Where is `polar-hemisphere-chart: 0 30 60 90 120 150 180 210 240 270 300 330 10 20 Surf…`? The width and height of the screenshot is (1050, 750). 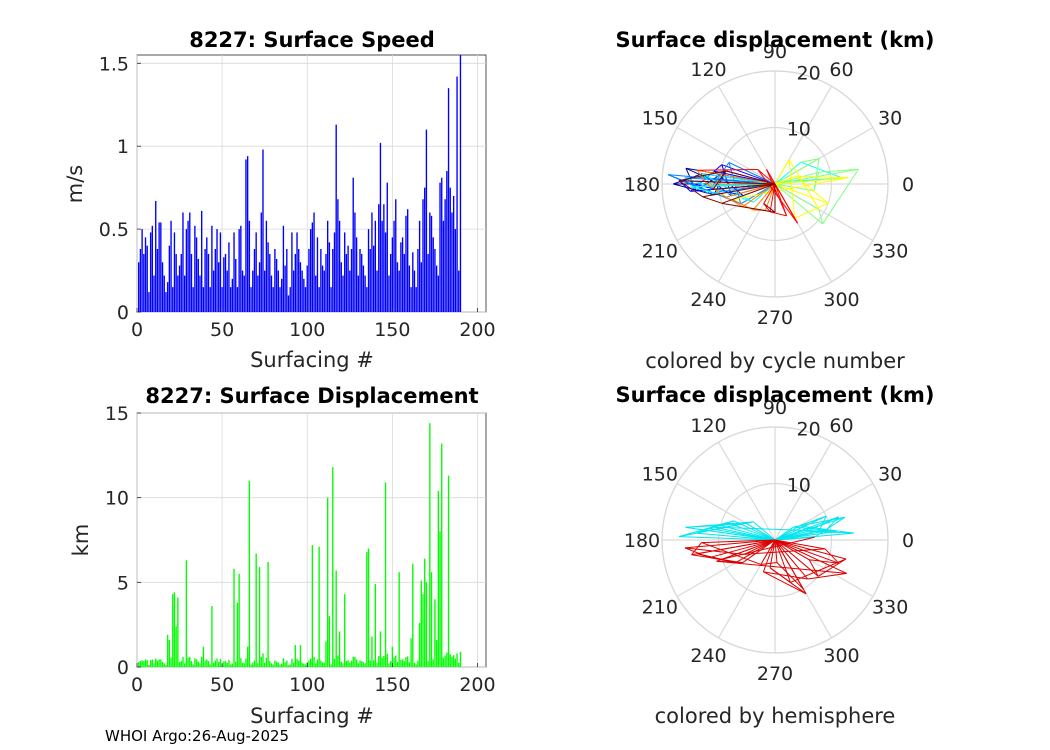 polar-hemisphere-chart: 0 30 60 90 120 150 180 210 240 270 300 330 10 20 Surf… is located at coordinates (774, 555).